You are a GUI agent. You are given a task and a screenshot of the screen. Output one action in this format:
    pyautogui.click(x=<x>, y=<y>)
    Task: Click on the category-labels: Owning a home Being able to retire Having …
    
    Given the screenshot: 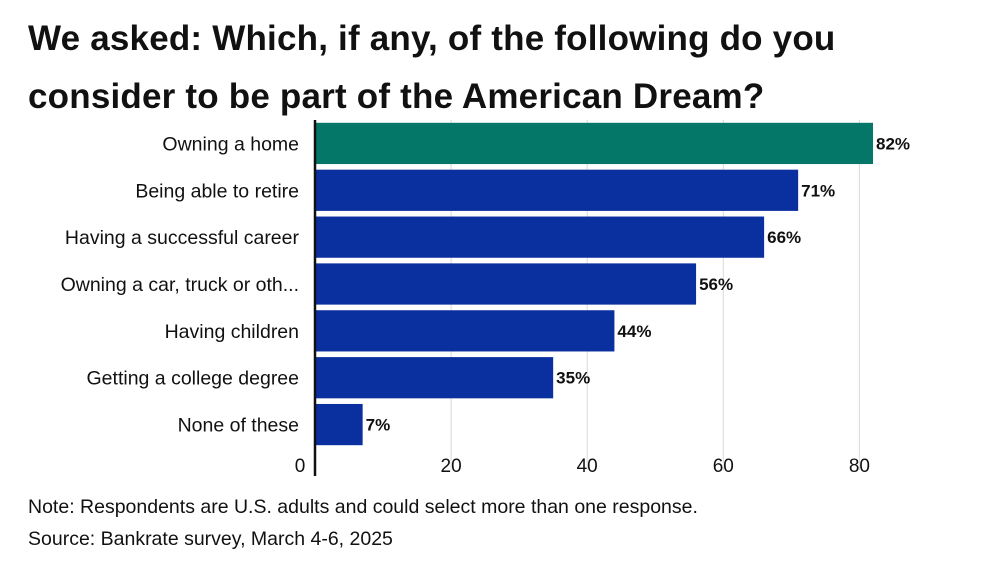 What is the action you would take?
    pyautogui.click(x=180, y=284)
    